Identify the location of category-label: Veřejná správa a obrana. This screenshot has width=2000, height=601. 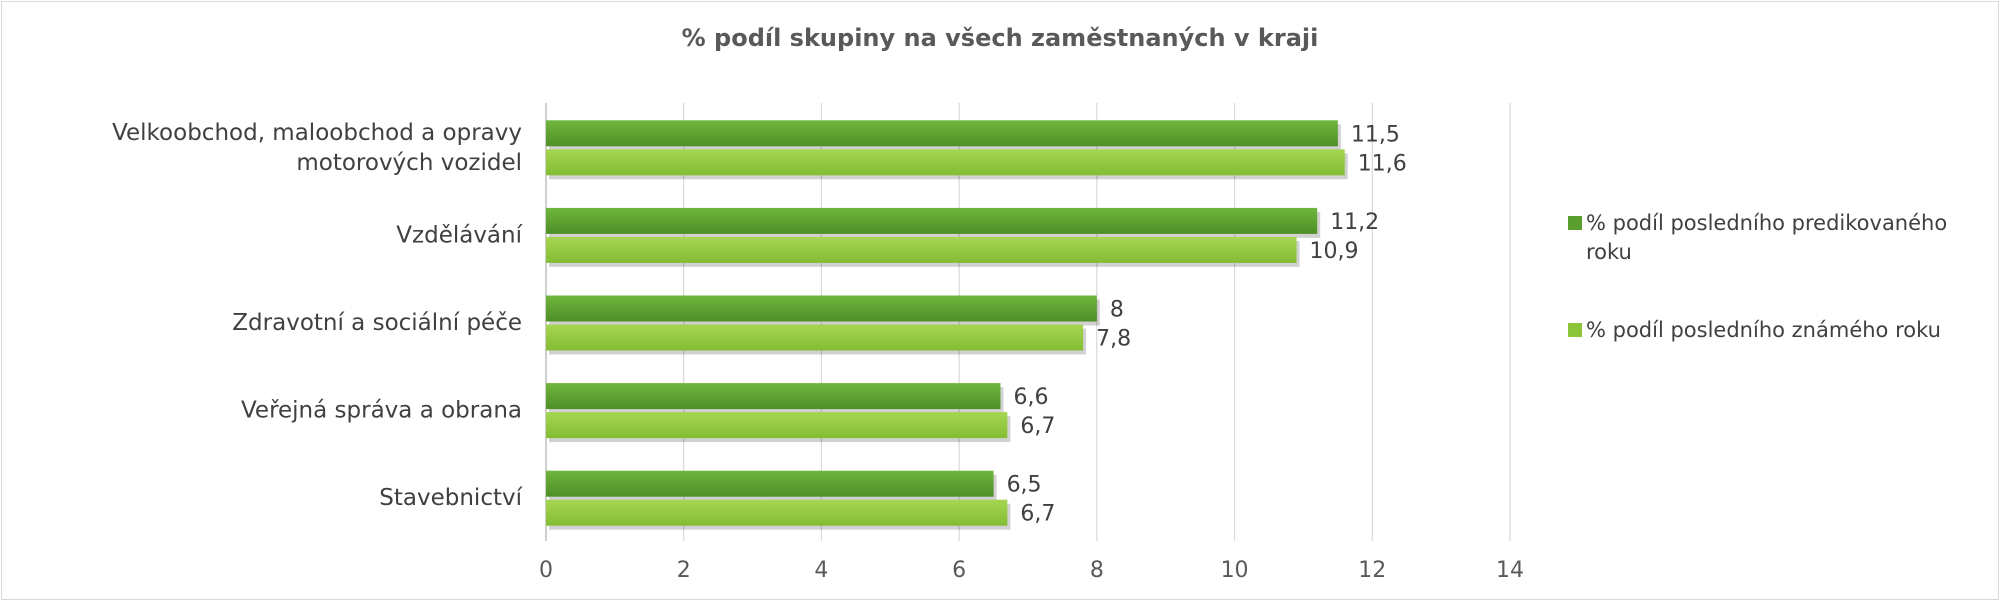
(381, 411).